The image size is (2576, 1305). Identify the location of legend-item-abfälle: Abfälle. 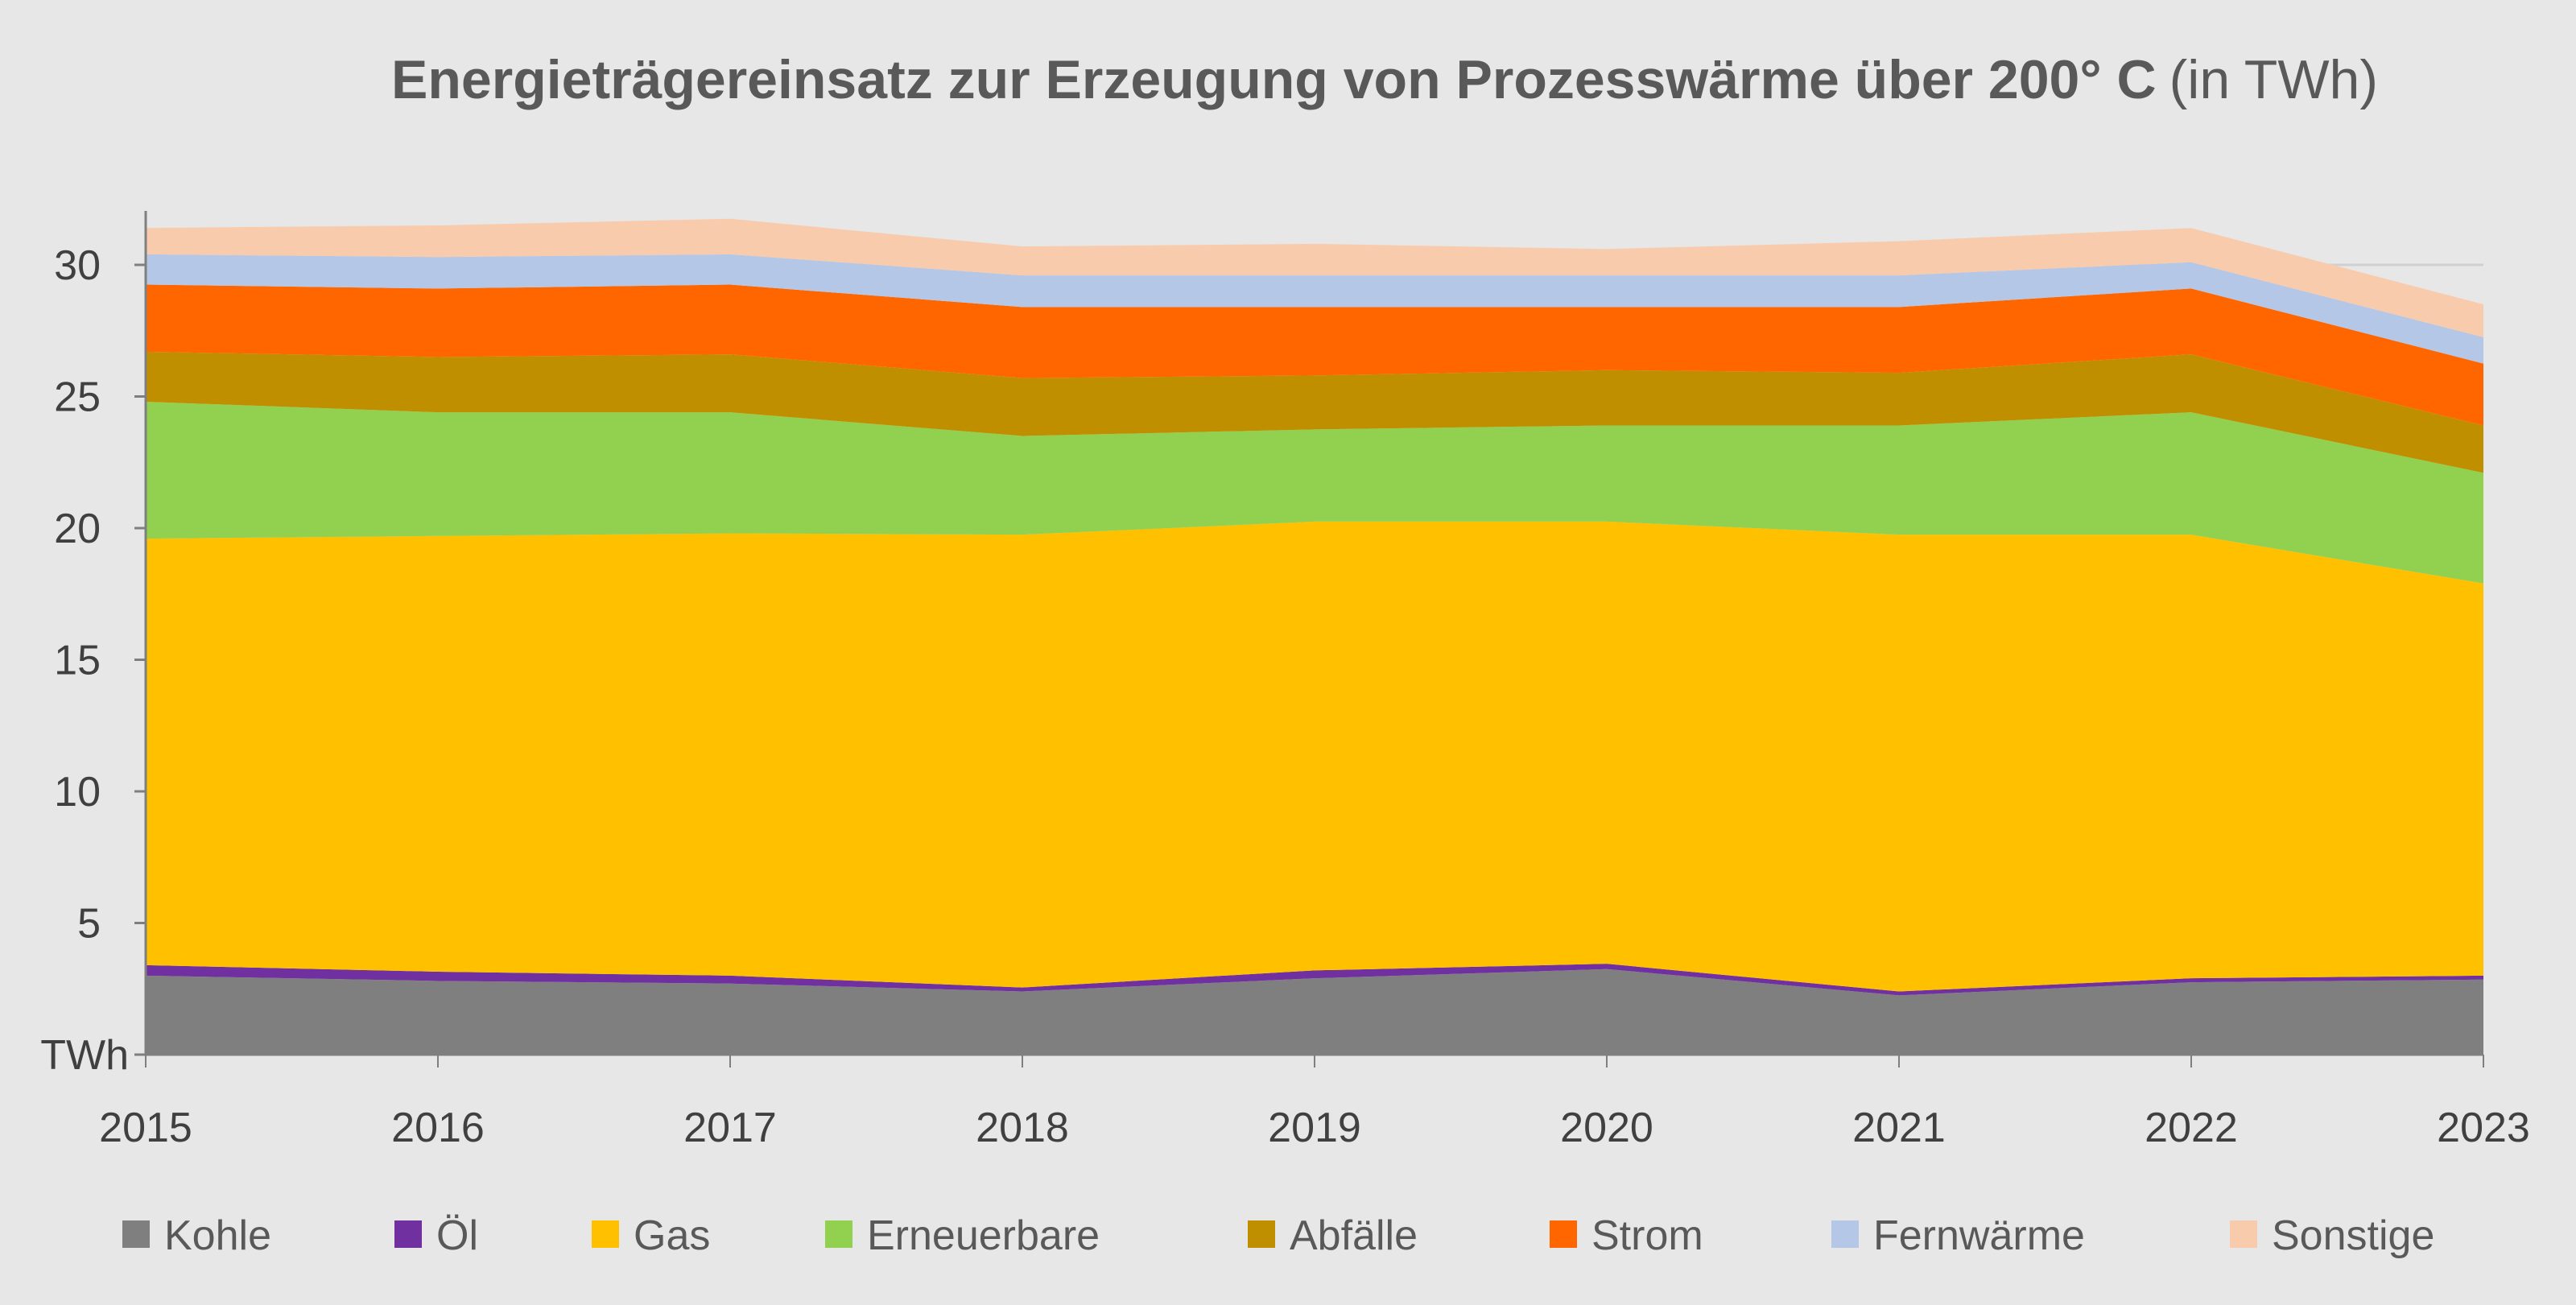
(1333, 1235).